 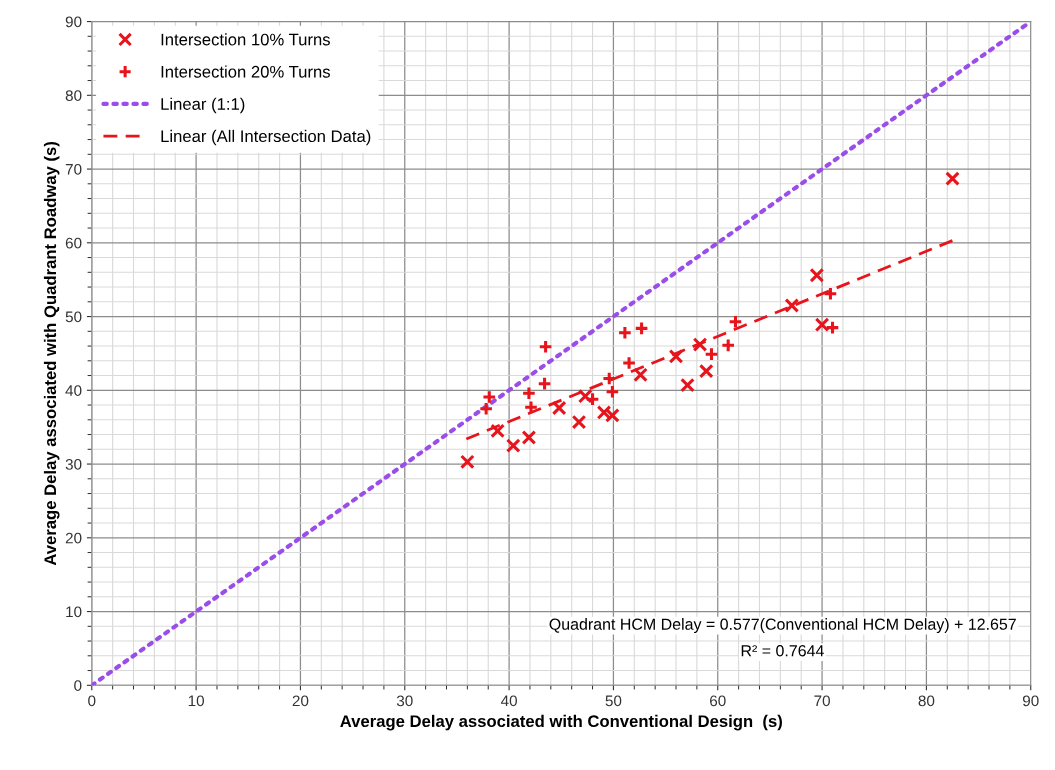 What do you see at coordinates (300, 701) in the screenshot?
I see `x-tick-label: 20` at bounding box center [300, 701].